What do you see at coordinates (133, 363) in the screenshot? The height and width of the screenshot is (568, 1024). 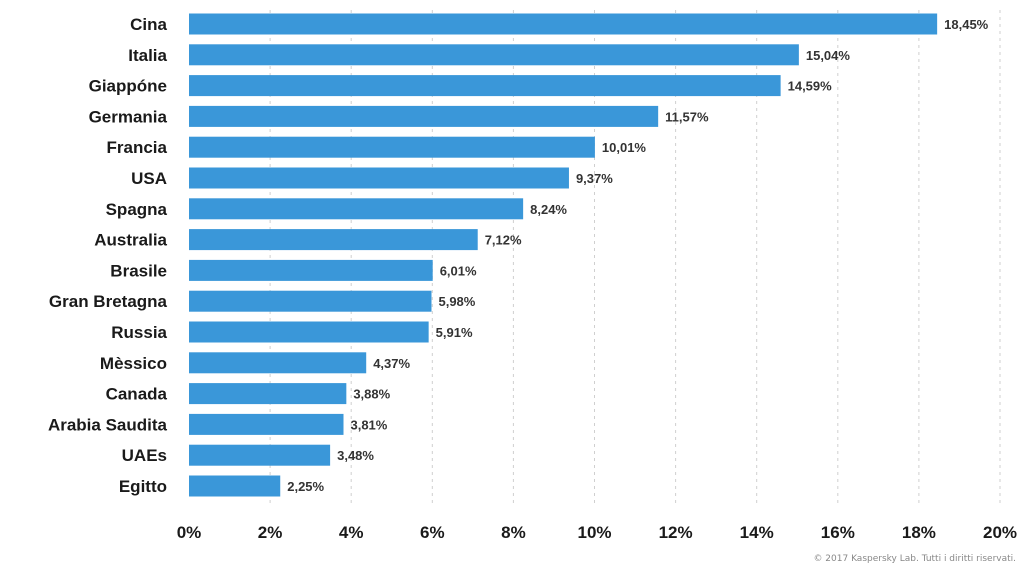 I see `category-label: Mèssico` at bounding box center [133, 363].